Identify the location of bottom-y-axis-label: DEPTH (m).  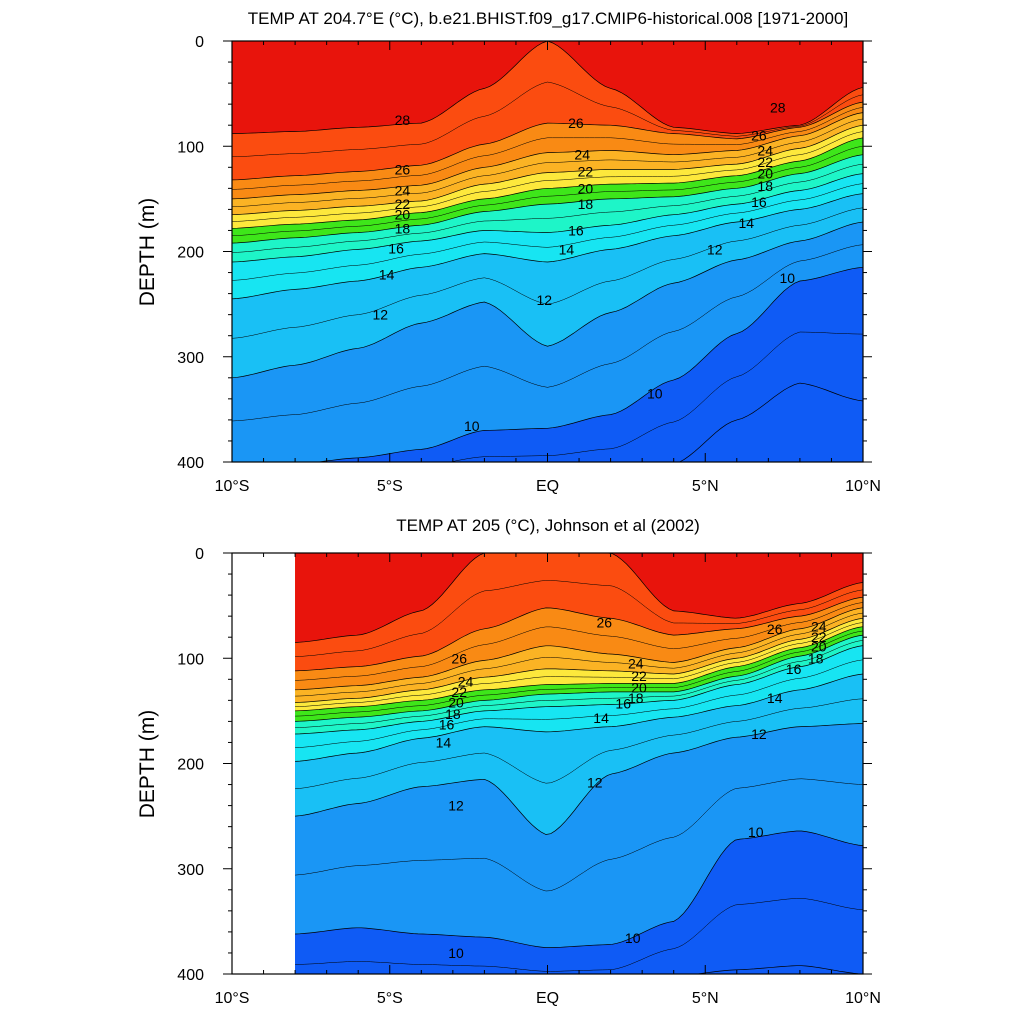
(147, 764).